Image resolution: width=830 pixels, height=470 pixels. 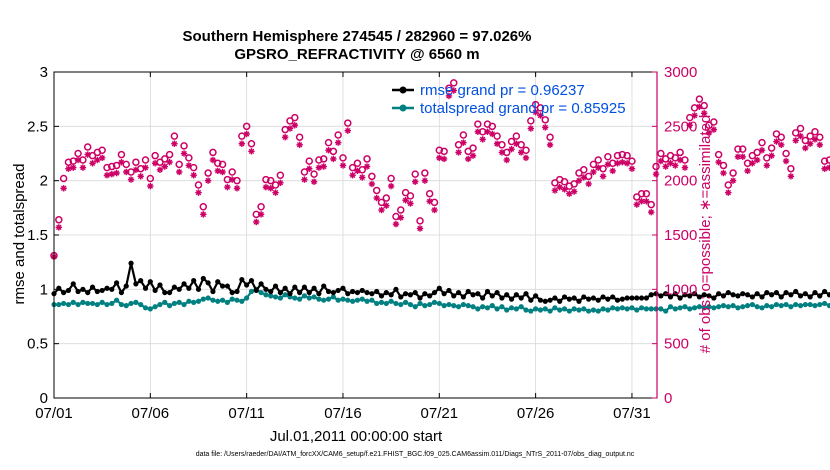 What do you see at coordinates (536, 413) in the screenshot?
I see `x-tick-label: 07/26` at bounding box center [536, 413].